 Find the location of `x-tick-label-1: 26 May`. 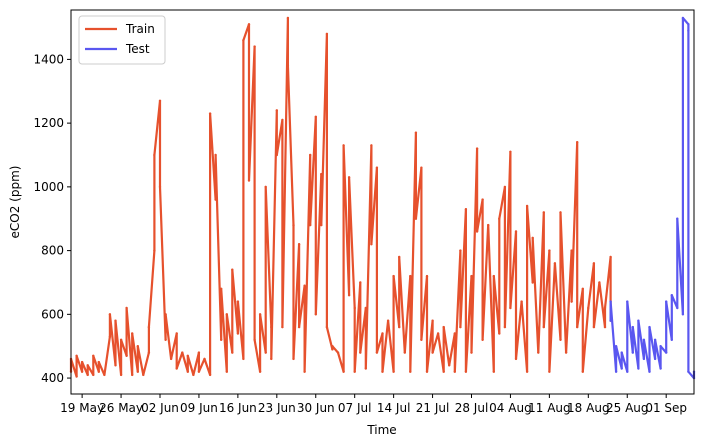

x-tick-label-1: 26 May is located at coordinates (121, 408).